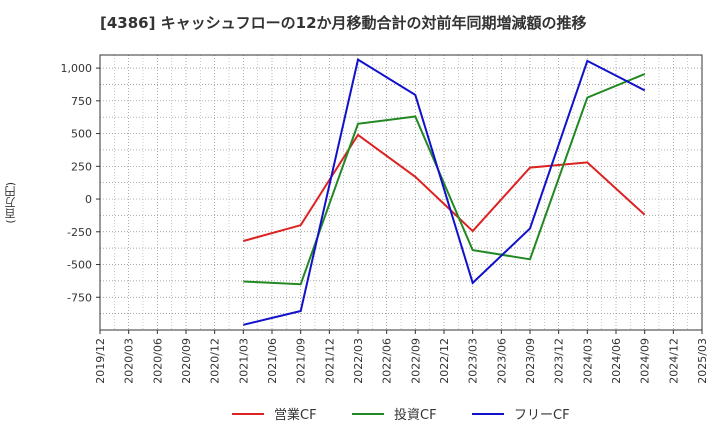  What do you see at coordinates (387, 361) in the screenshot?
I see `x-tick-label: 2022/06` at bounding box center [387, 361].